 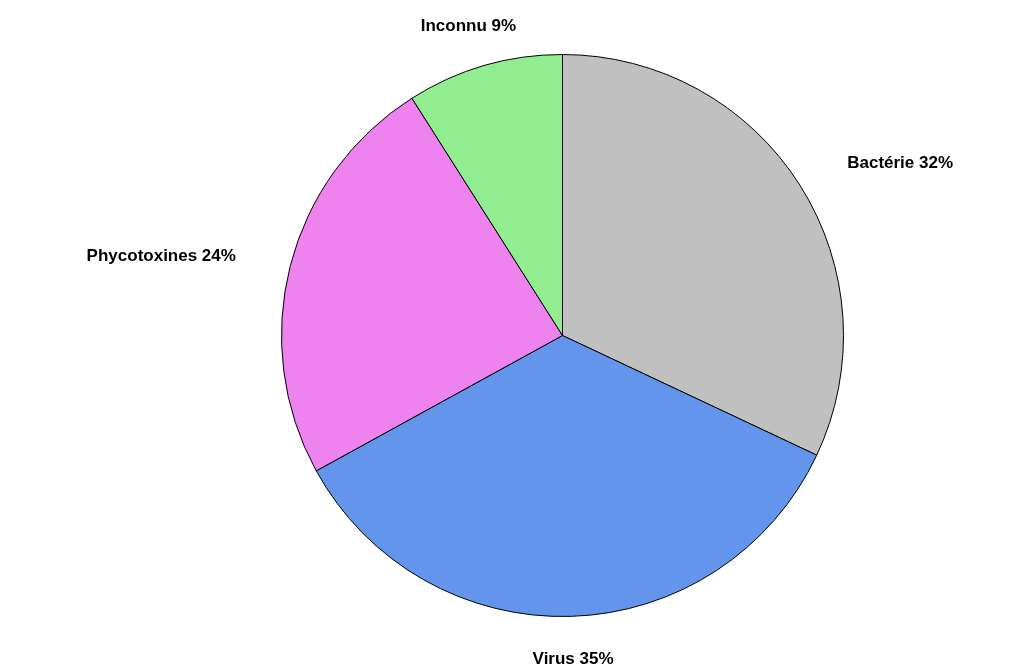 What do you see at coordinates (573, 656) in the screenshot?
I see `slice-label: Virus 35%` at bounding box center [573, 656].